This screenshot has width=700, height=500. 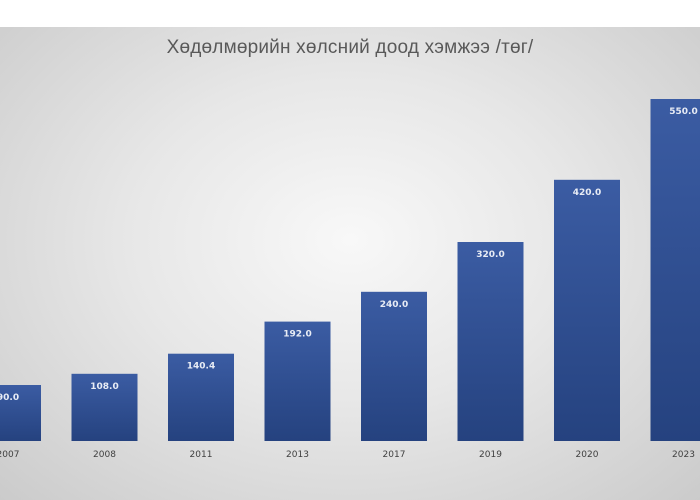 What do you see at coordinates (347, 455) in the screenshot?
I see `x-axis-ticks: 2007 2008 2011 2013 2017 2019 2020 2023` at bounding box center [347, 455].